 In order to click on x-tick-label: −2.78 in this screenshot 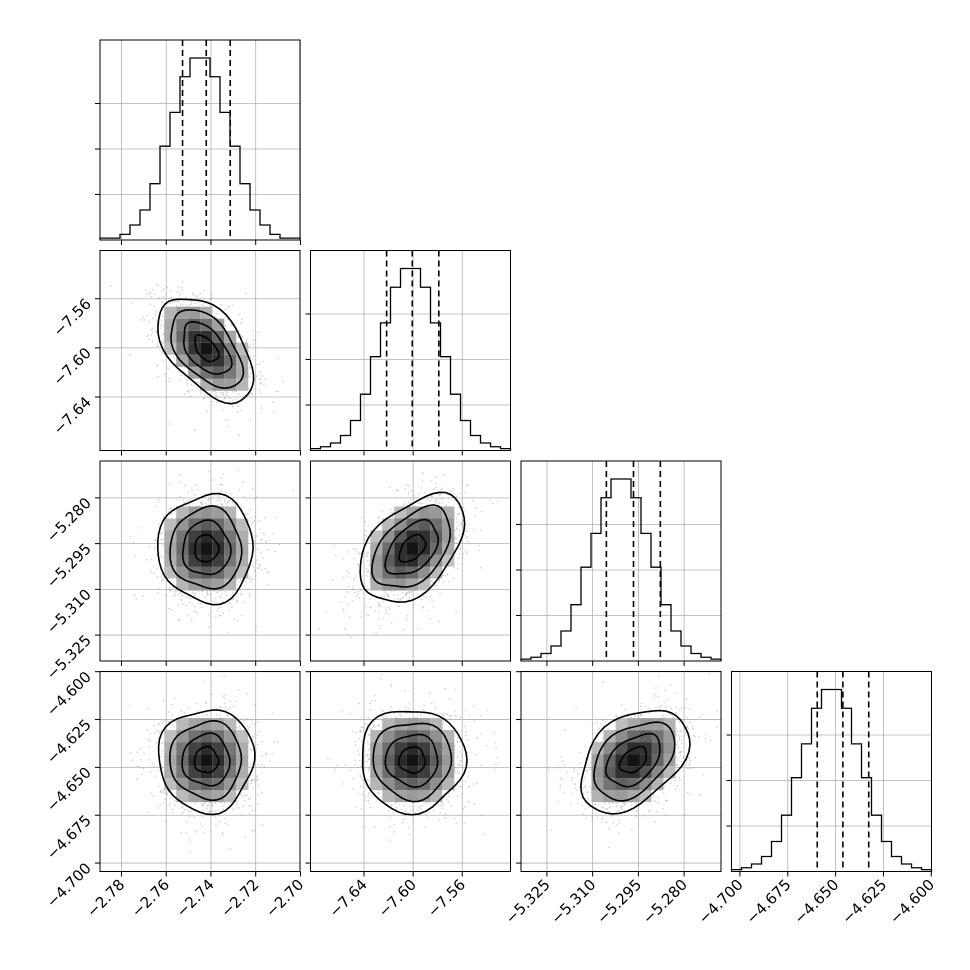, I will do `click(105, 898)`.